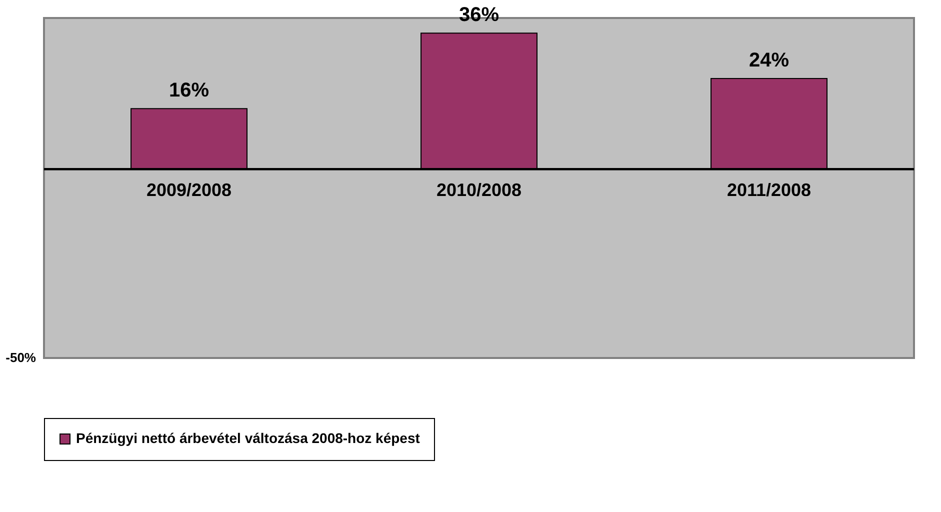 This screenshot has width=941, height=512. Describe the element at coordinates (248, 438) in the screenshot. I see `legend-label: Pénzügyi nettó árbevétel változása 2008-hoz képest` at that location.